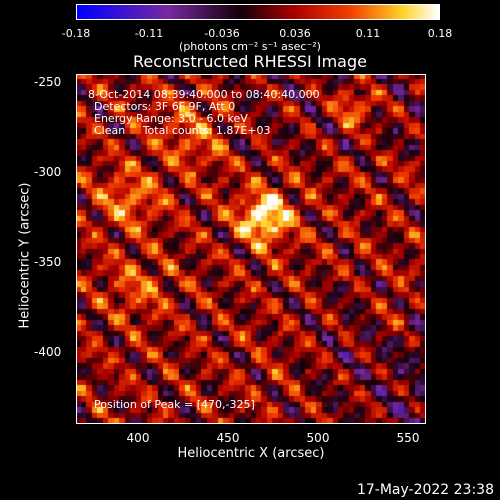 The height and width of the screenshot is (500, 500). Describe the element at coordinates (48, 82) in the screenshot. I see `y-tick-label: -250` at that location.